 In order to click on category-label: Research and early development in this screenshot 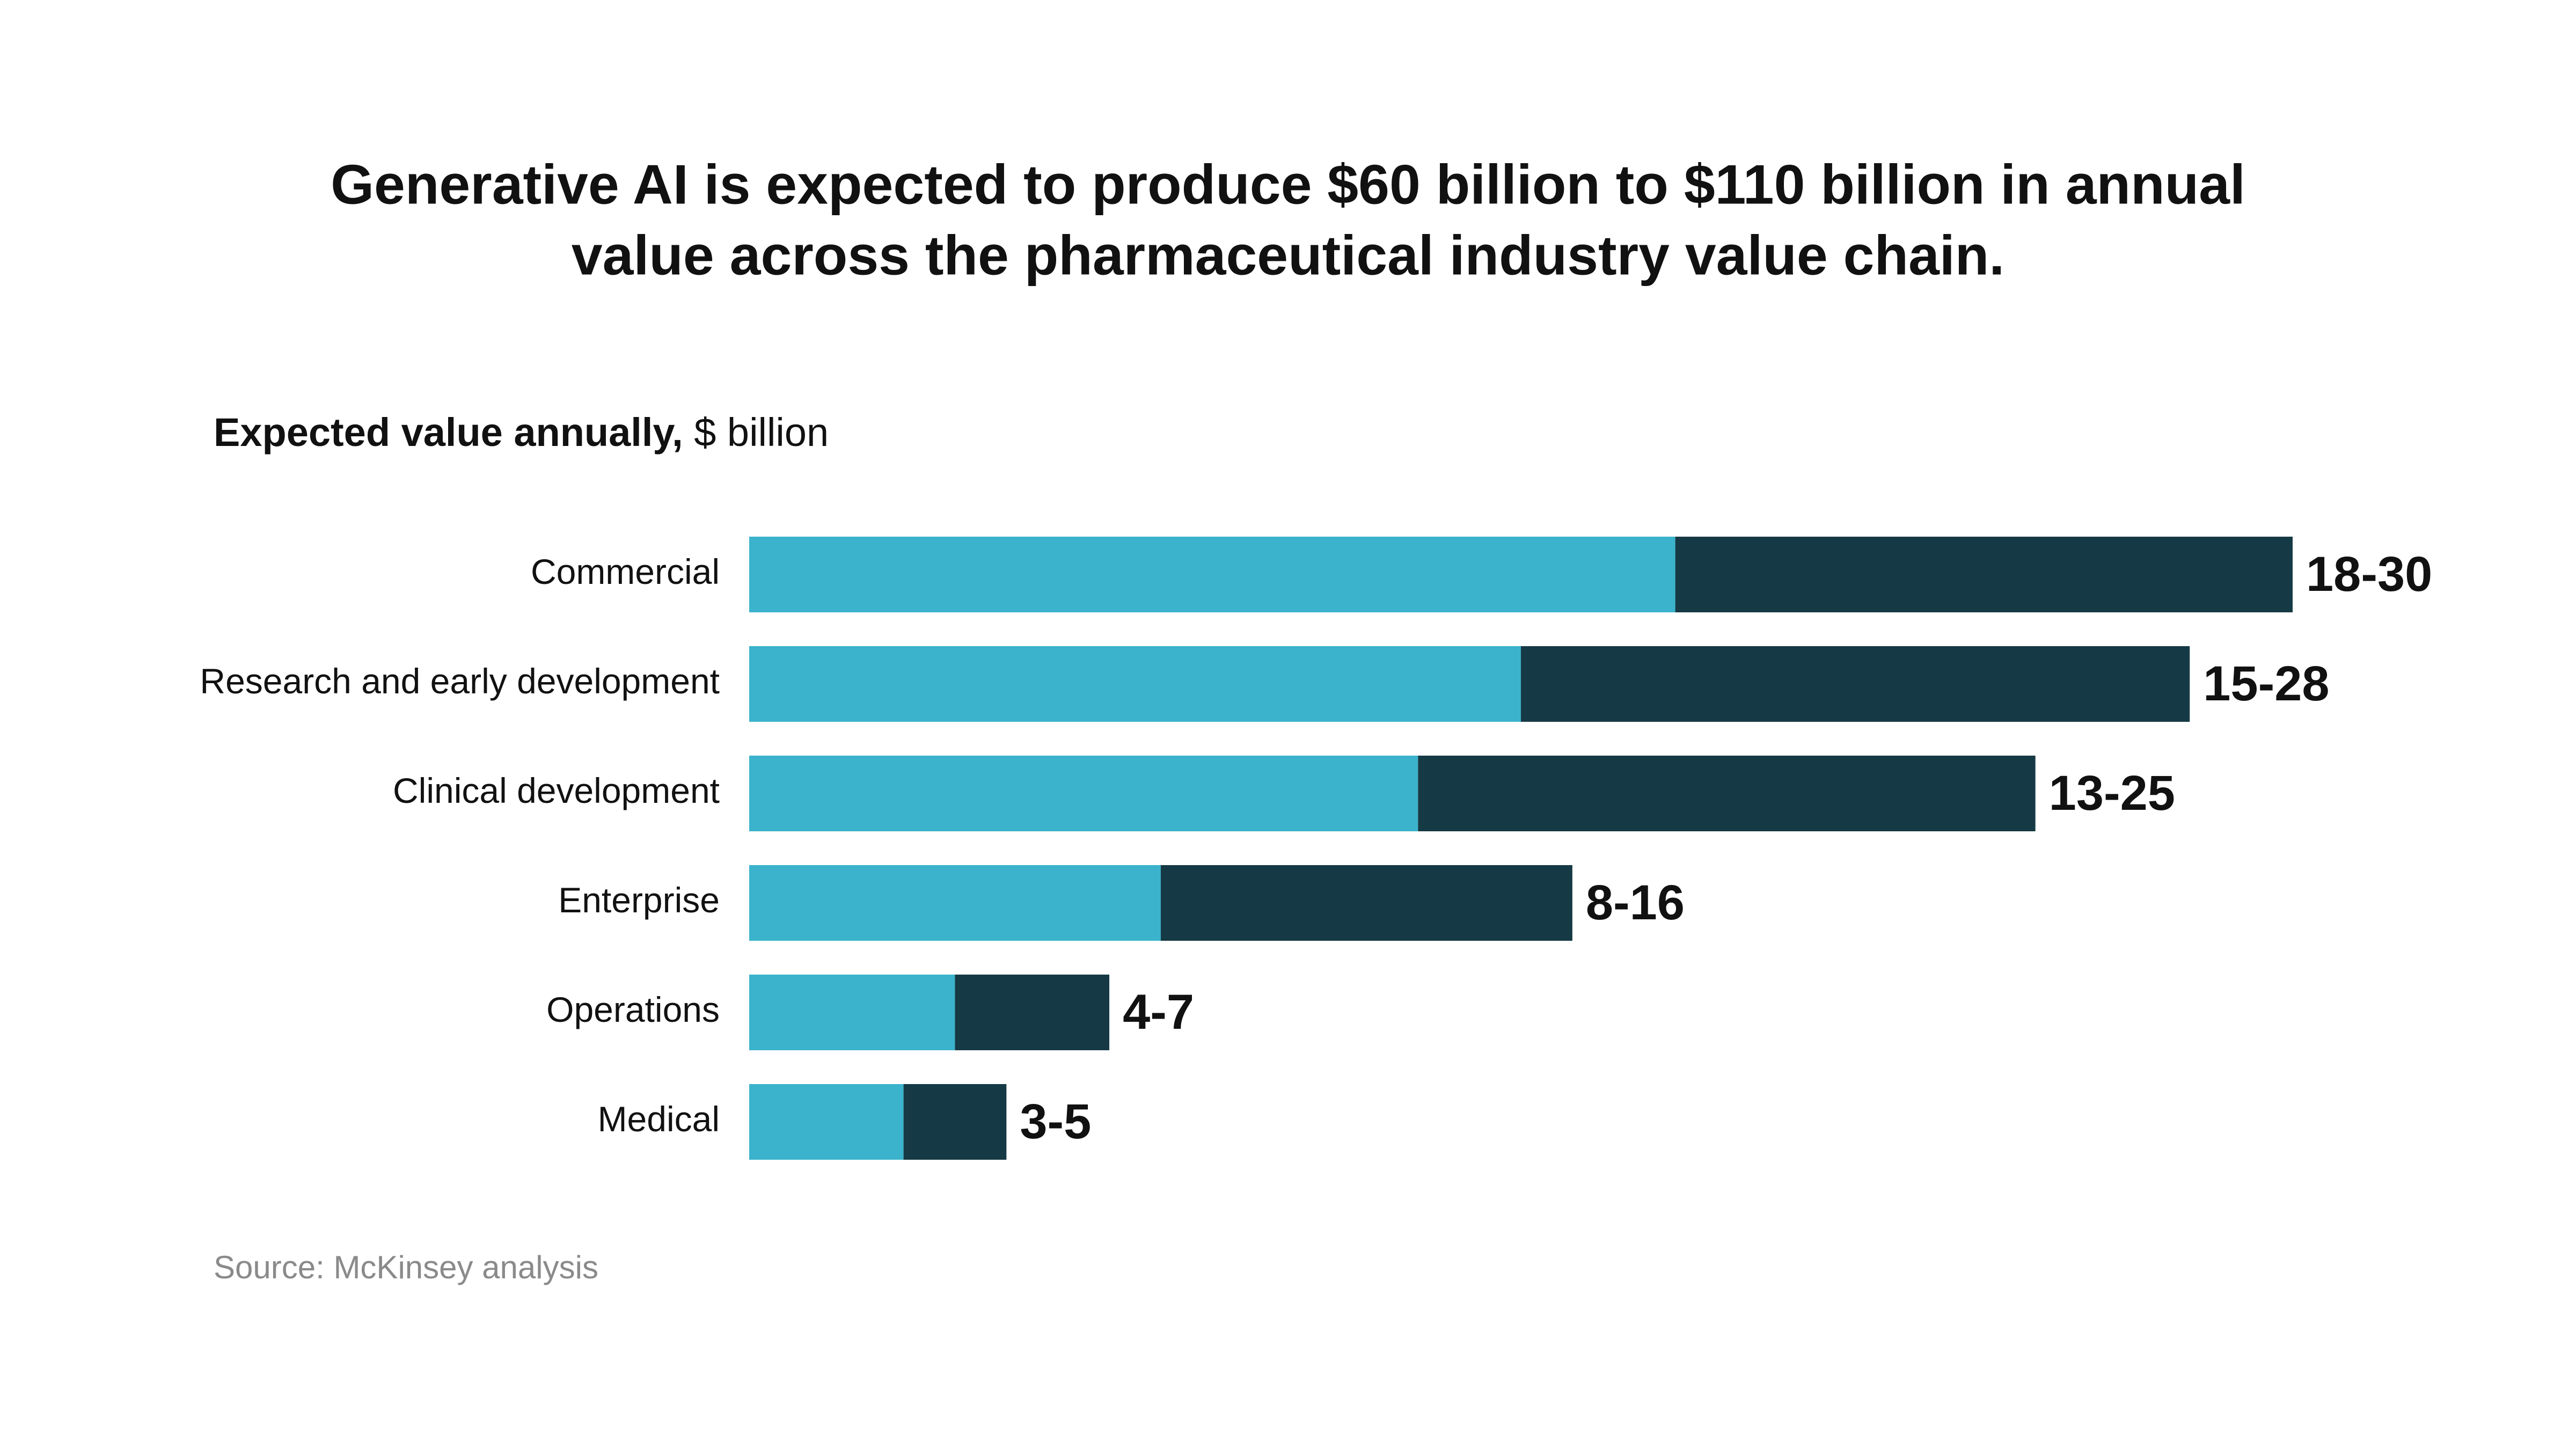, I will do `click(460, 681)`.